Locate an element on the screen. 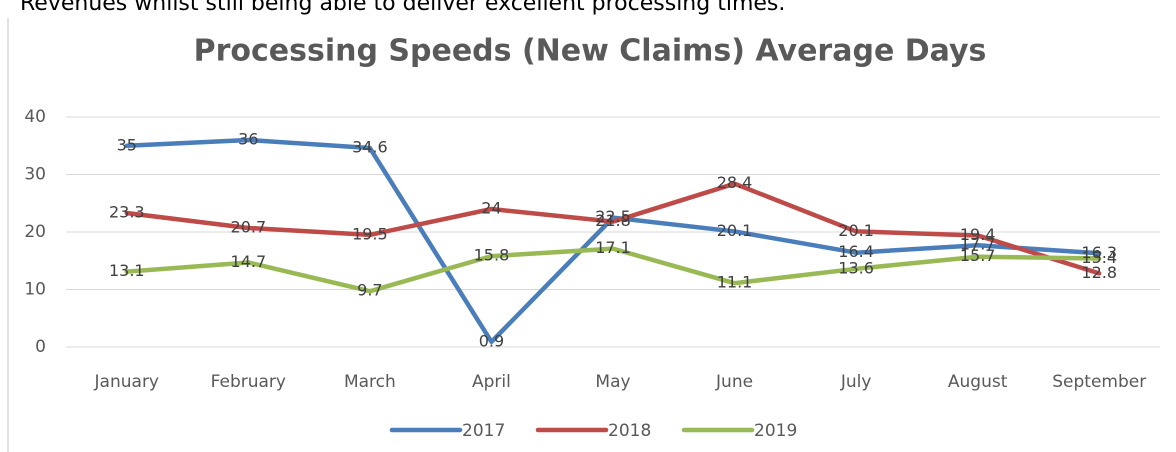  y-tick-label: 20 is located at coordinates (35, 232).